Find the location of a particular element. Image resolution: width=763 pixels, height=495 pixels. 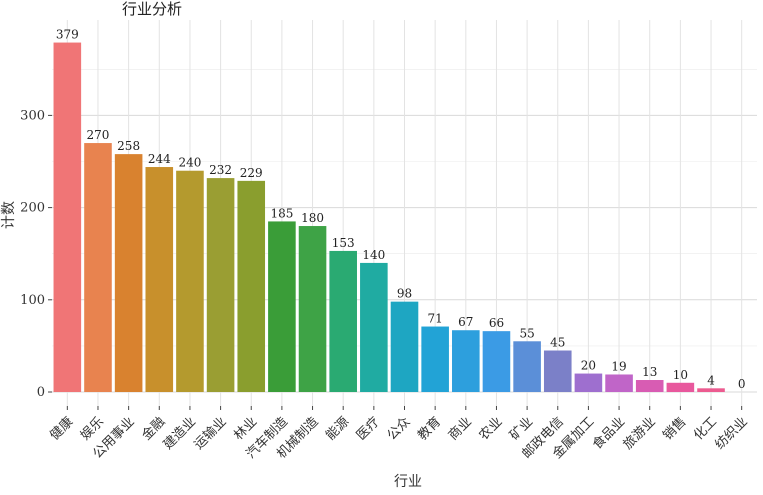

x-tick-label: 运输业 is located at coordinates (210, 433).